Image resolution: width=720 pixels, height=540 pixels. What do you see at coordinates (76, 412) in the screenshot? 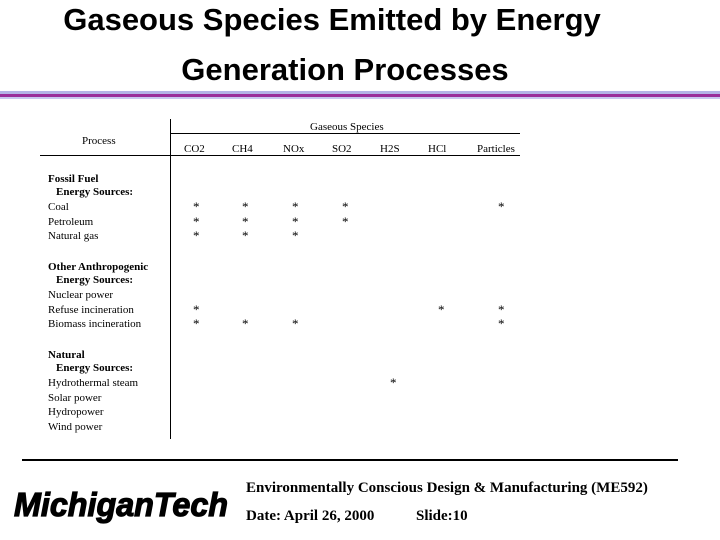
I see `process-row-label: Hydropower` at bounding box center [76, 412].